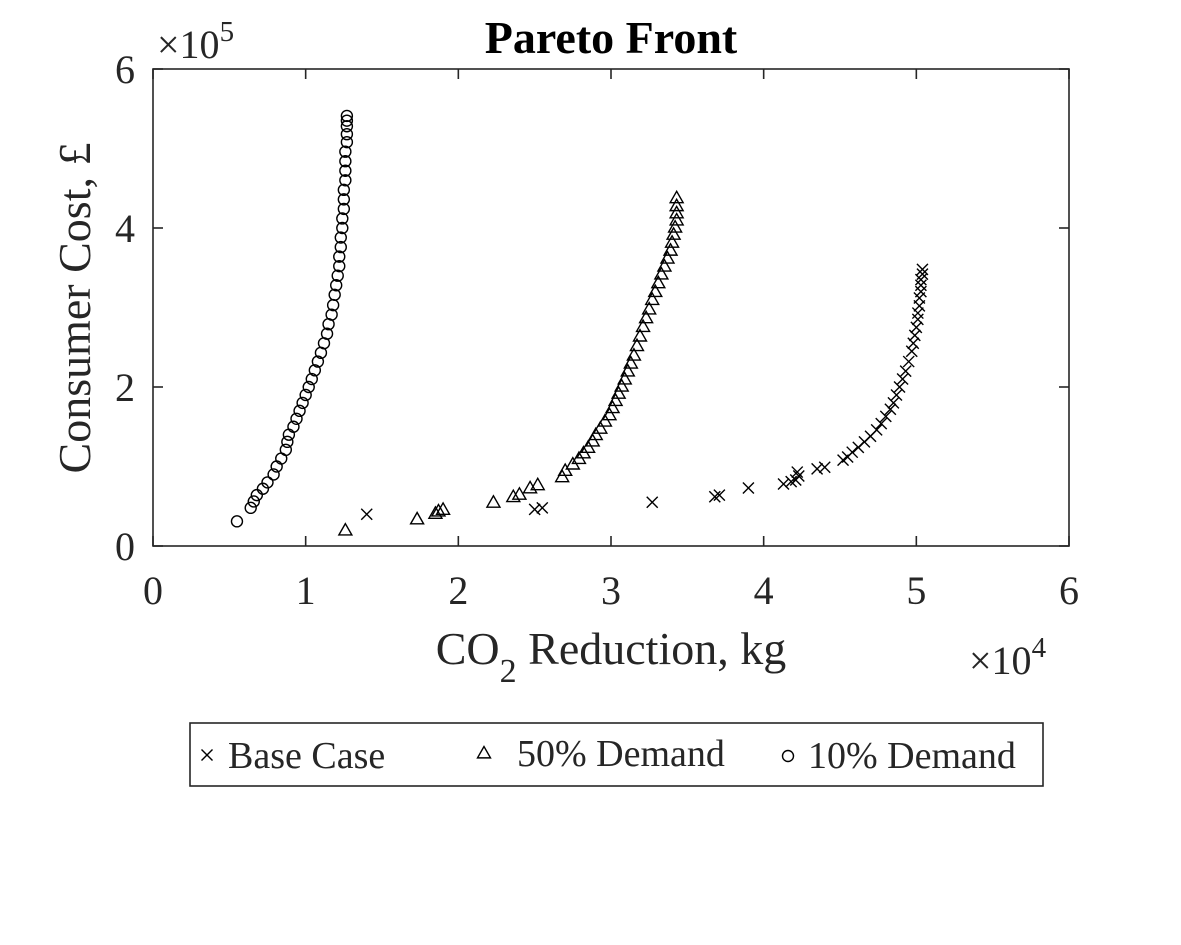 The image size is (1181, 945). I want to click on x-label-main: CO, so click(468, 648).